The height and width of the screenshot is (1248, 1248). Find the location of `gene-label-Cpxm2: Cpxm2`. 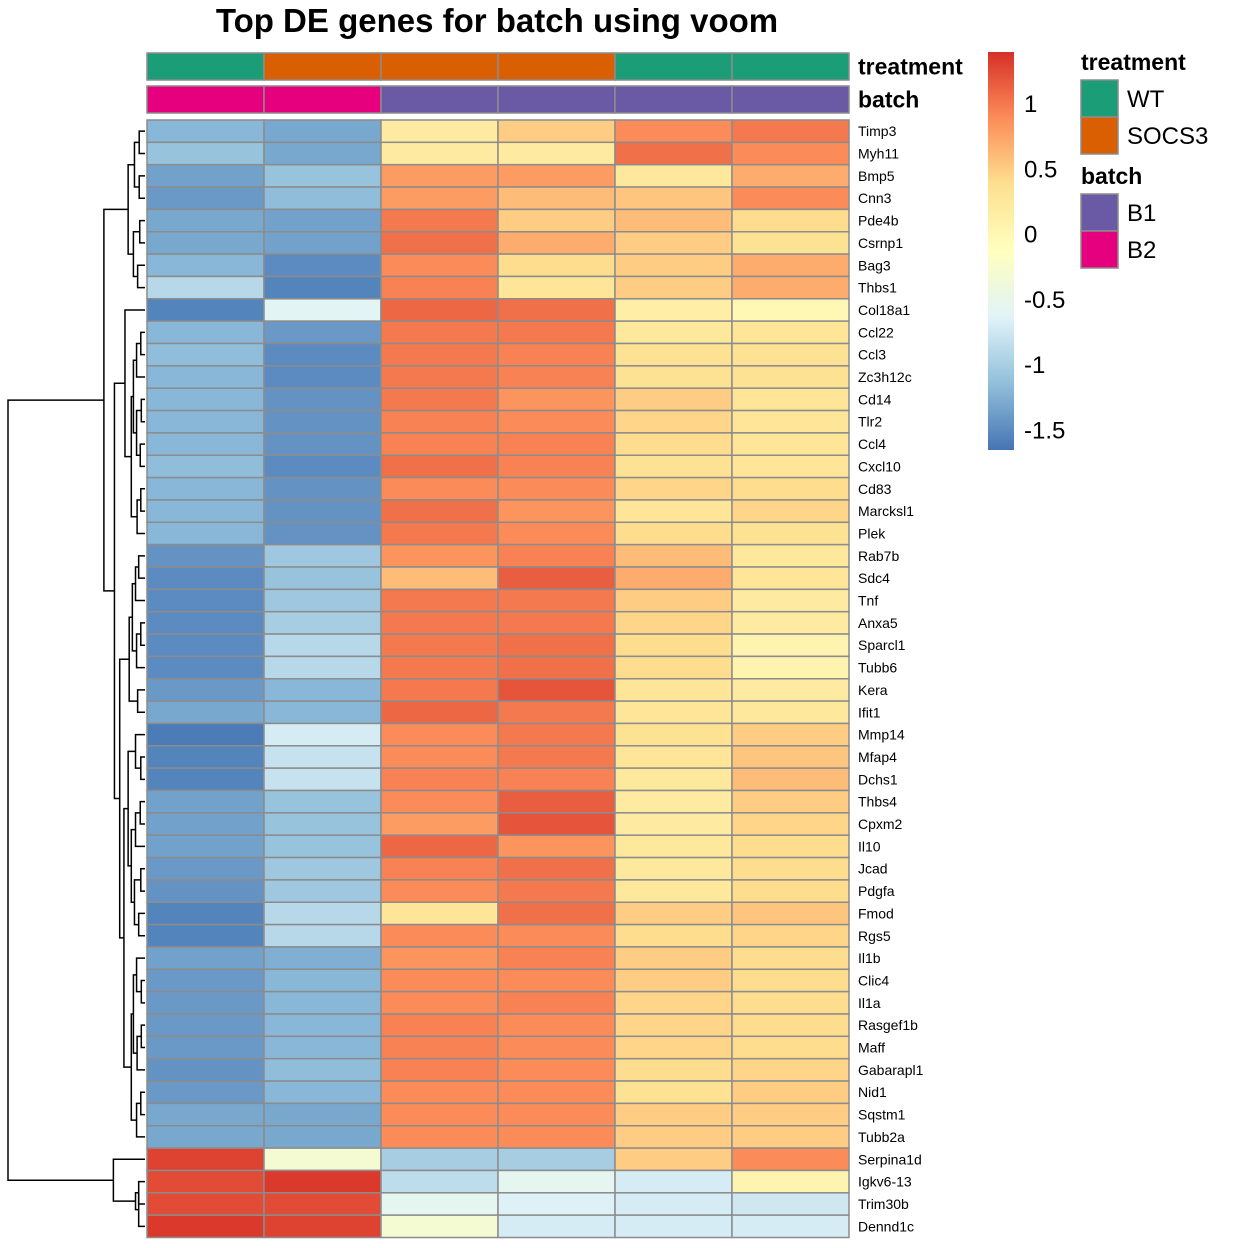

gene-label-Cpxm2: Cpxm2 is located at coordinates (880, 824).